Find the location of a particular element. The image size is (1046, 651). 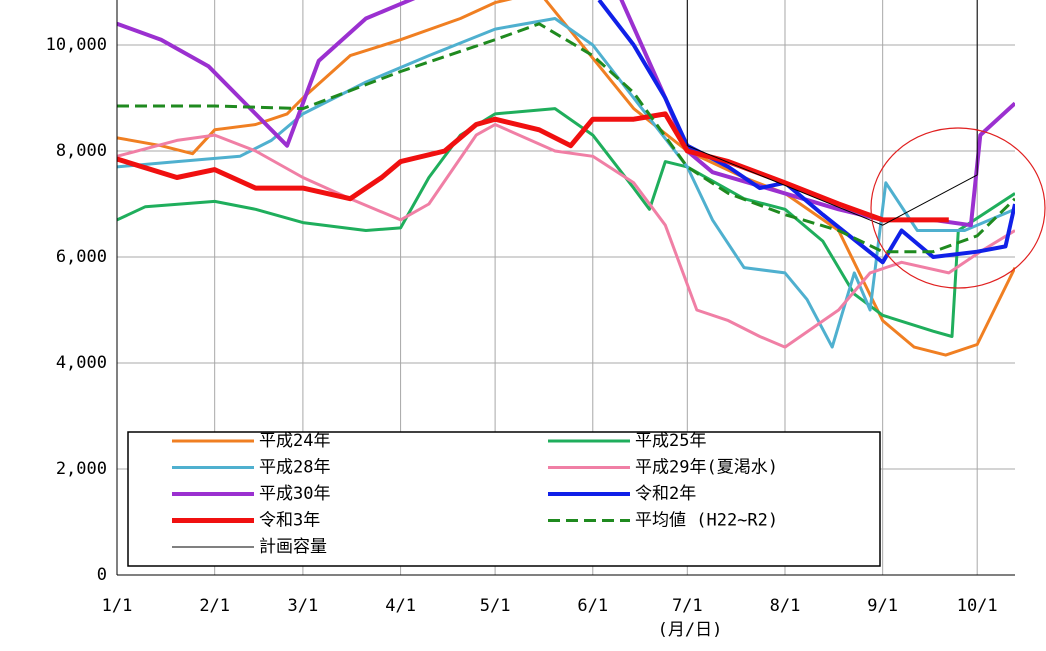

x-tick-label: 7/1 is located at coordinates (687, 606).